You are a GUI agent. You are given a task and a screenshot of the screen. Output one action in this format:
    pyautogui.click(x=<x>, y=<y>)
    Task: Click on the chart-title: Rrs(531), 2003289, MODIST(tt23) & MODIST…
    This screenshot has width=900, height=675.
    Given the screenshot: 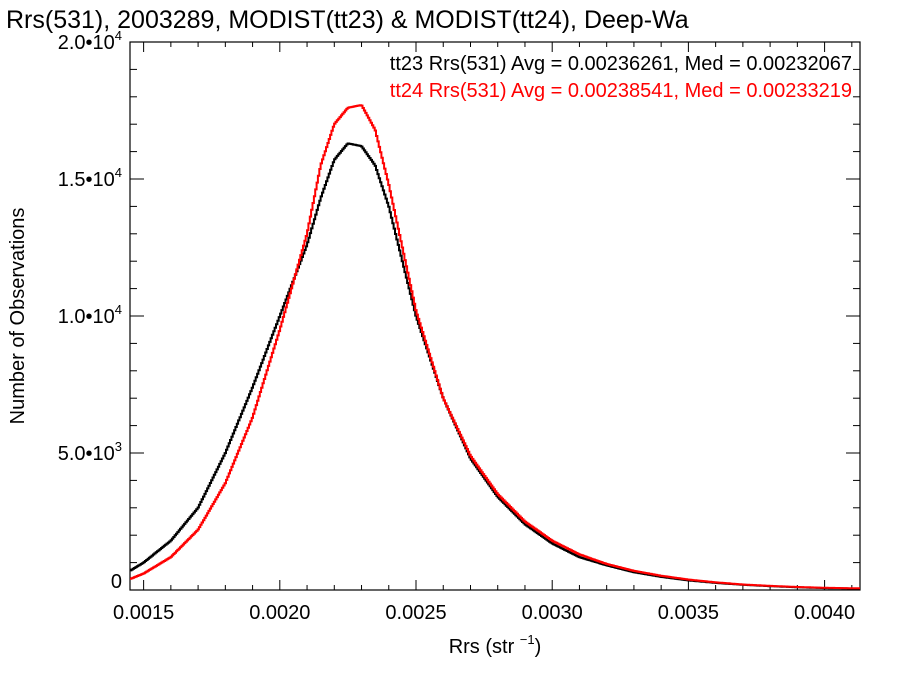 What is the action you would take?
    pyautogui.click(x=347, y=20)
    